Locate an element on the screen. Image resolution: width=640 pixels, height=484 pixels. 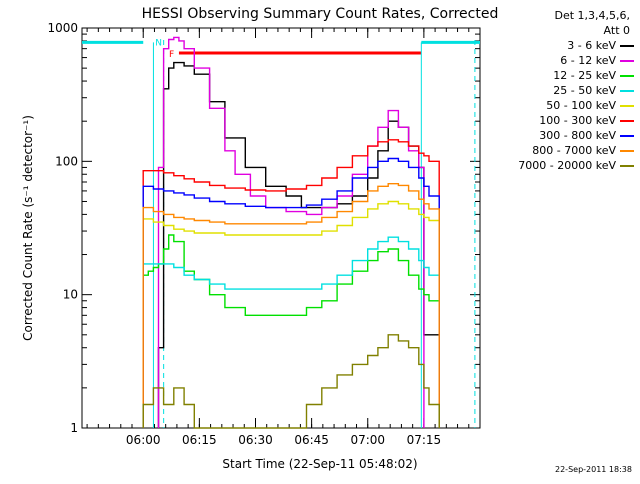
y-tick-label: 1000 is located at coordinates (62, 28).